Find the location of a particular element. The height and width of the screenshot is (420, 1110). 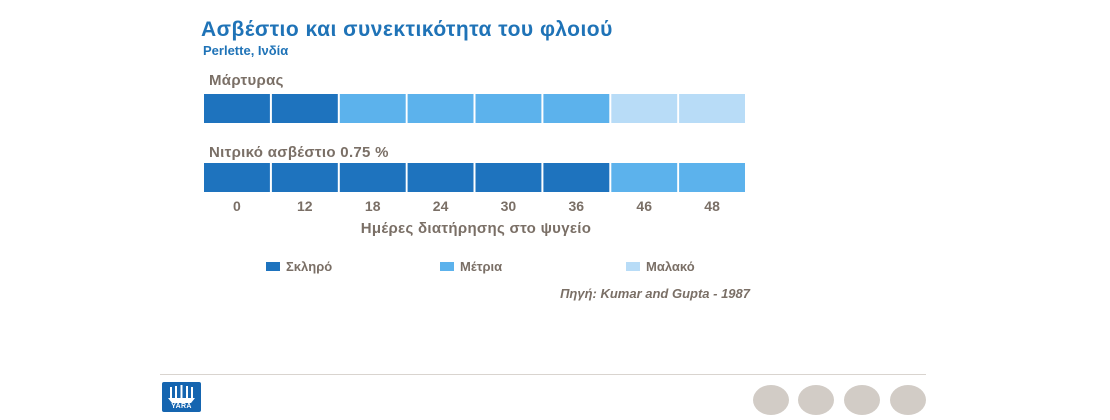

legend-item-medium: Μέτρια is located at coordinates (471, 266).